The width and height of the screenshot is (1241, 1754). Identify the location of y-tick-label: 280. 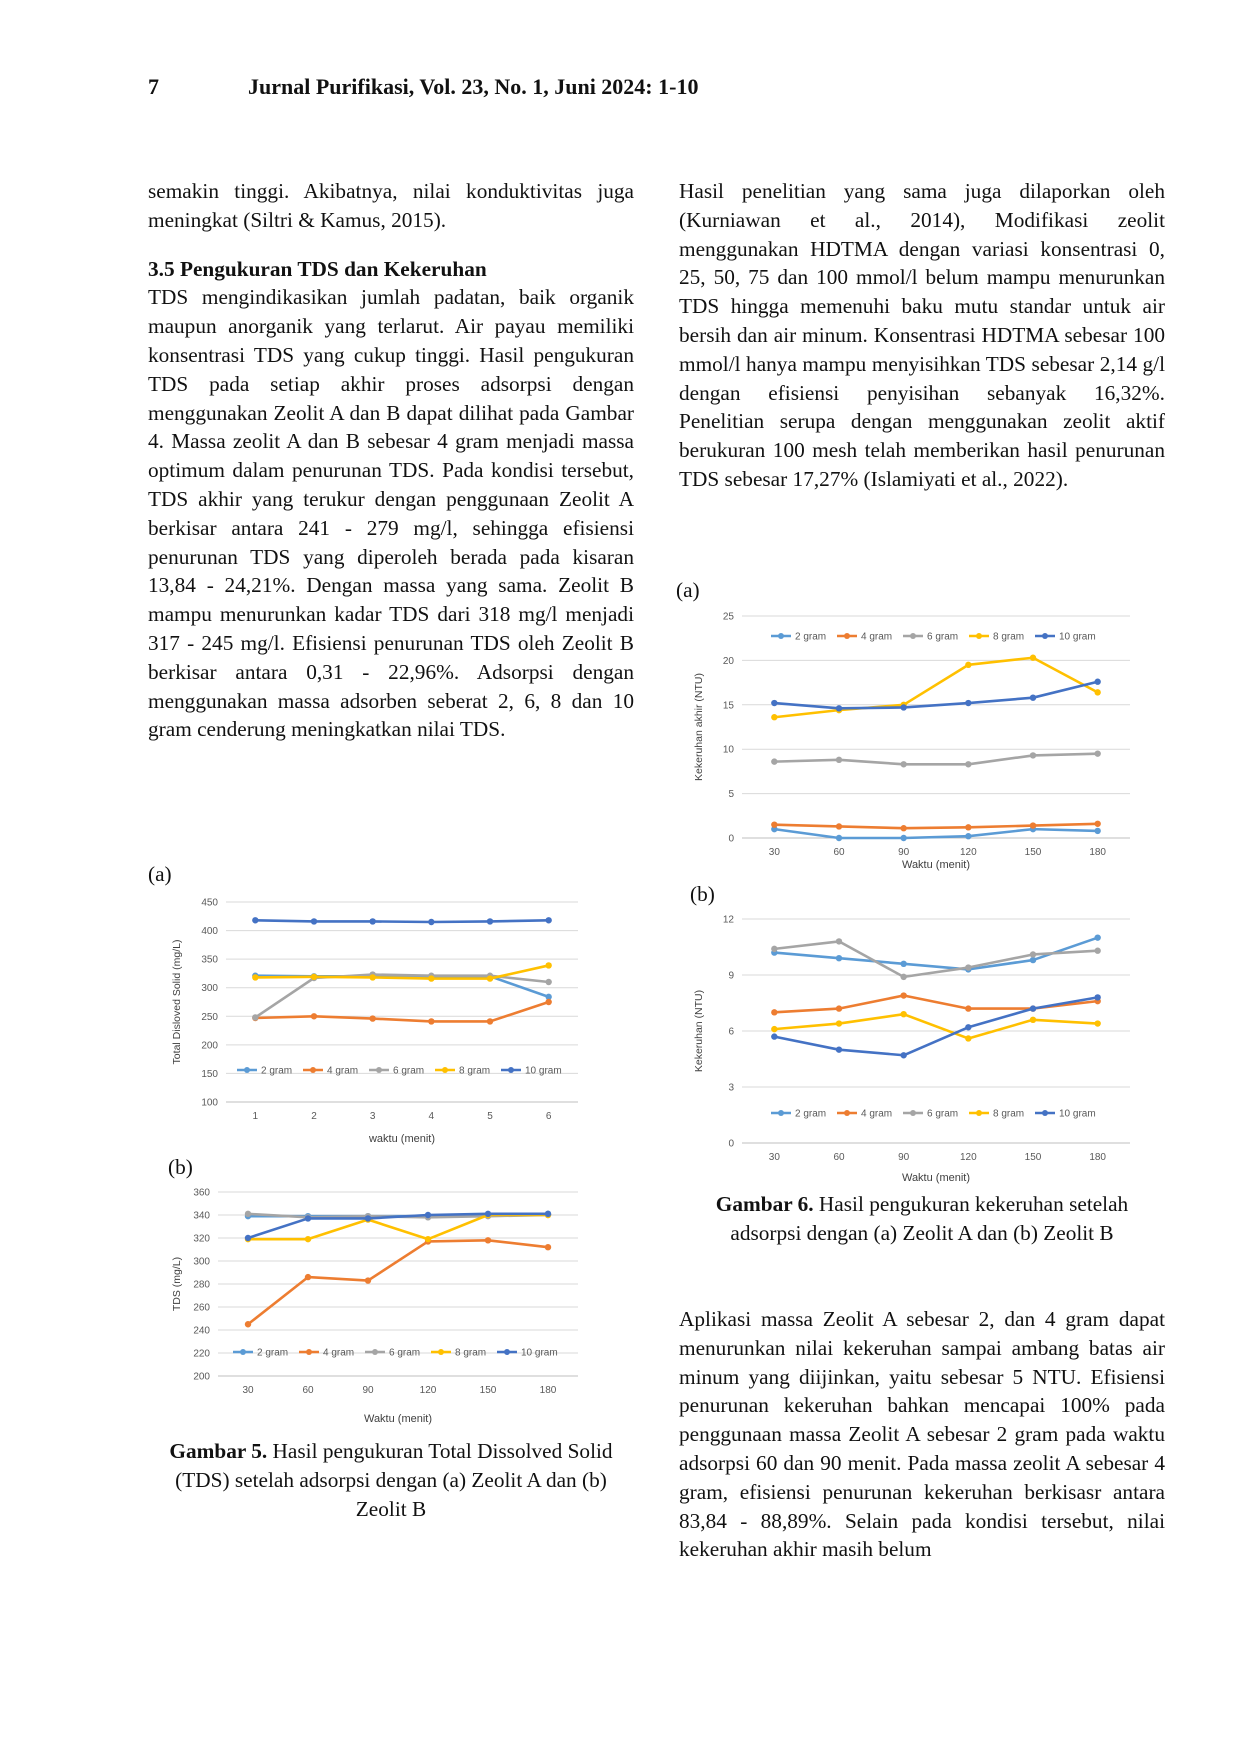
(201, 1285).